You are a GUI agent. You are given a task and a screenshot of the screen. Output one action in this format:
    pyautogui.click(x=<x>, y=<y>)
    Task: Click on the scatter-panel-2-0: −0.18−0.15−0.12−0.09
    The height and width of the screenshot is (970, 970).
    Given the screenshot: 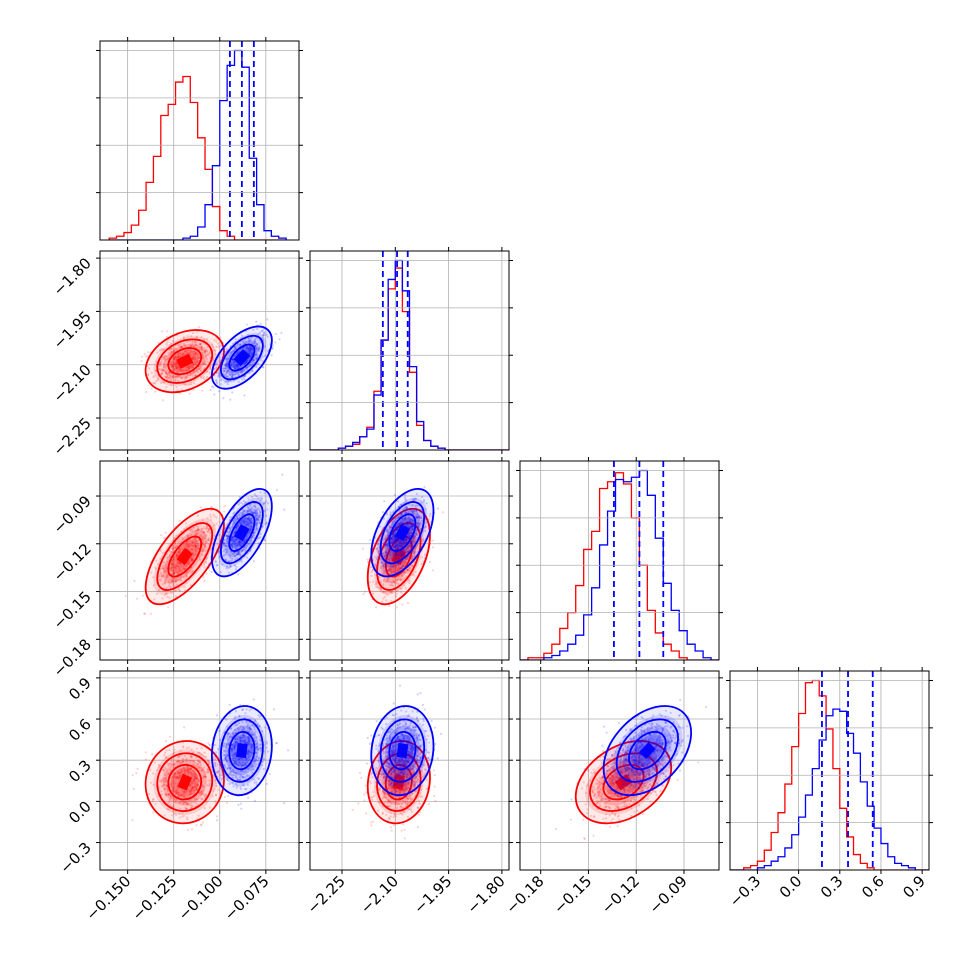 What is the action you would take?
    pyautogui.click(x=176, y=569)
    